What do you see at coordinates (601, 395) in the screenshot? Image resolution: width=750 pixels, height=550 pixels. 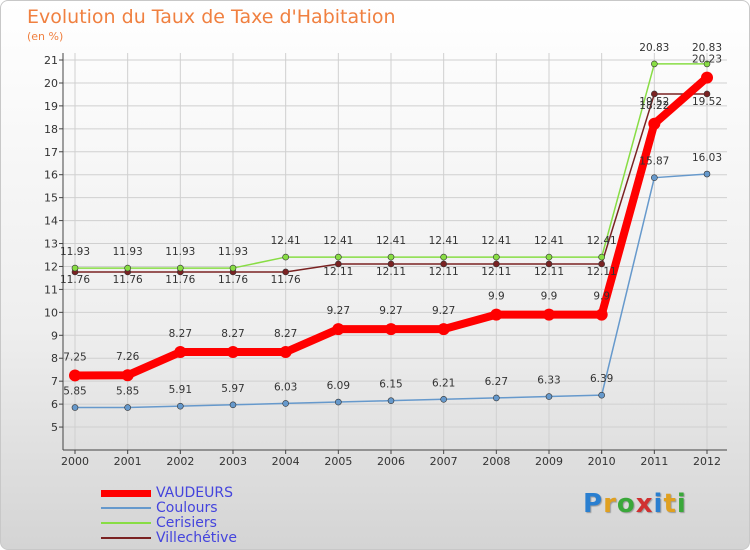 I see `point-coulours-2010` at bounding box center [601, 395].